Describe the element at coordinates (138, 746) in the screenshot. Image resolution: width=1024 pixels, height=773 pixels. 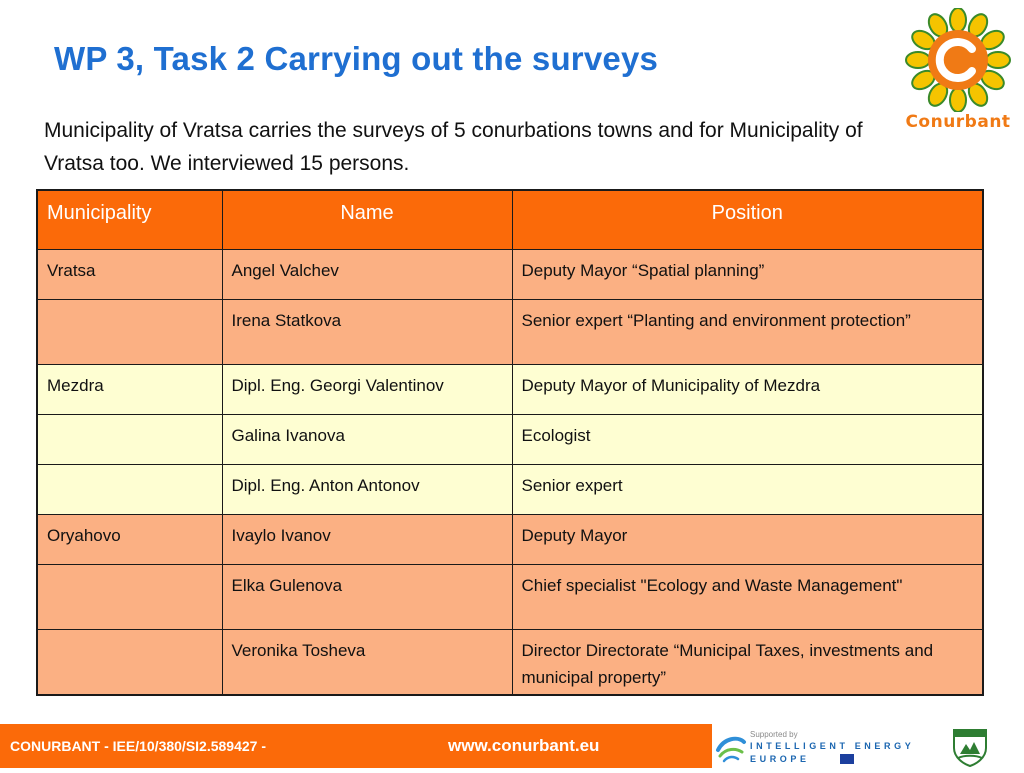
I see `footer-project-code: CONURBANT - IEE/10/380/SI2.589427 -` at that location.